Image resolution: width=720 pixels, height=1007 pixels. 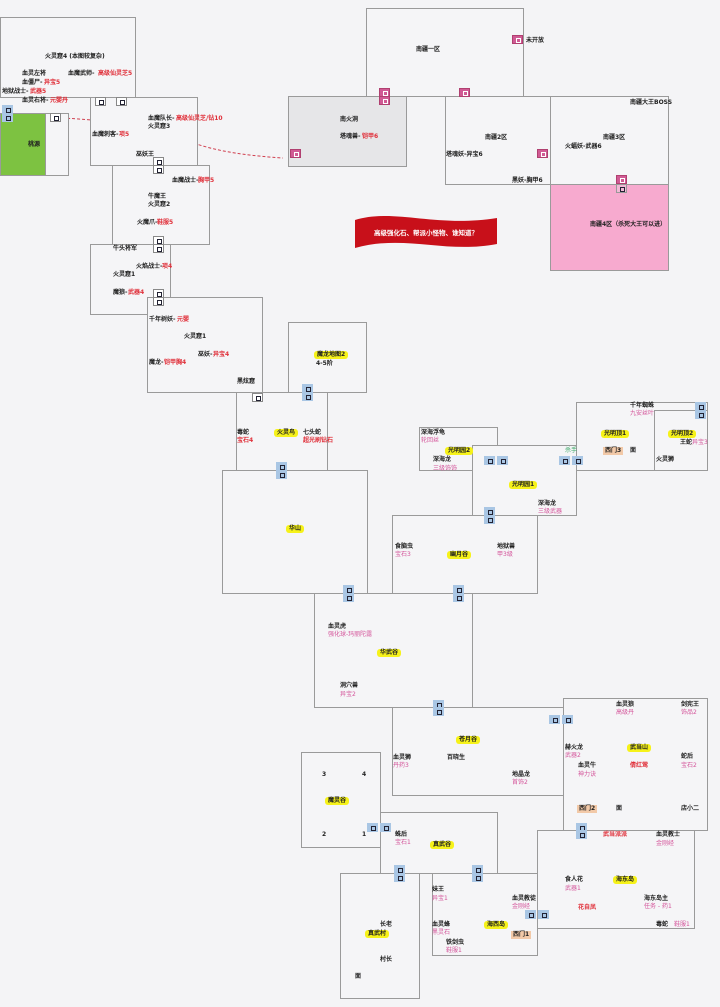 I want to click on wudang-c2-label: 武器2, so click(x=573, y=755).